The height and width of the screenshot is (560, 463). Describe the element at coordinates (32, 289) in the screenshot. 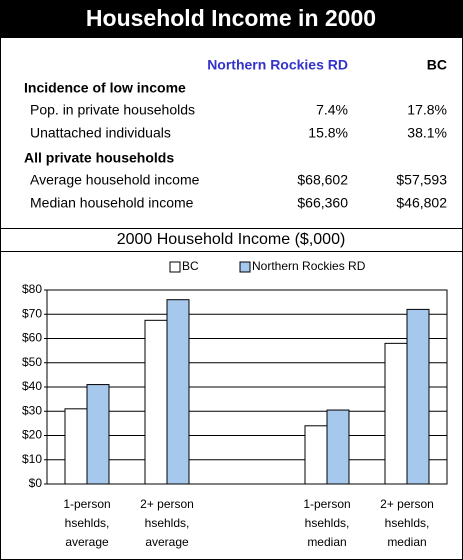

I see `y-tick-label: $80` at that location.